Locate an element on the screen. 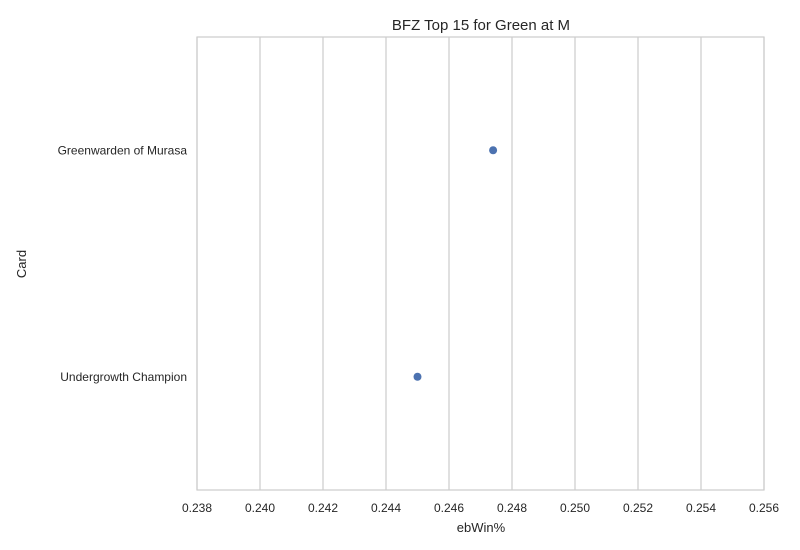 The width and height of the screenshot is (800, 550). y-axis-label: Card is located at coordinates (21, 264).